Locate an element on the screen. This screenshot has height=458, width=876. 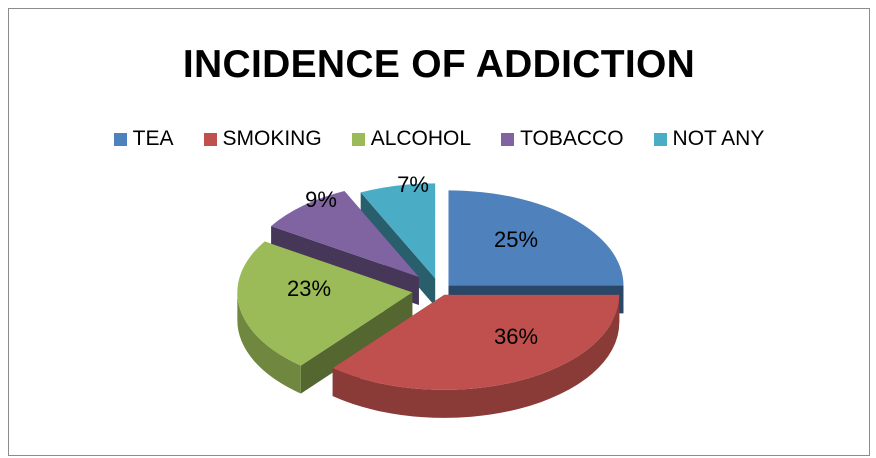
legend-item-alcohol: ALCOHOL is located at coordinates (411, 139).